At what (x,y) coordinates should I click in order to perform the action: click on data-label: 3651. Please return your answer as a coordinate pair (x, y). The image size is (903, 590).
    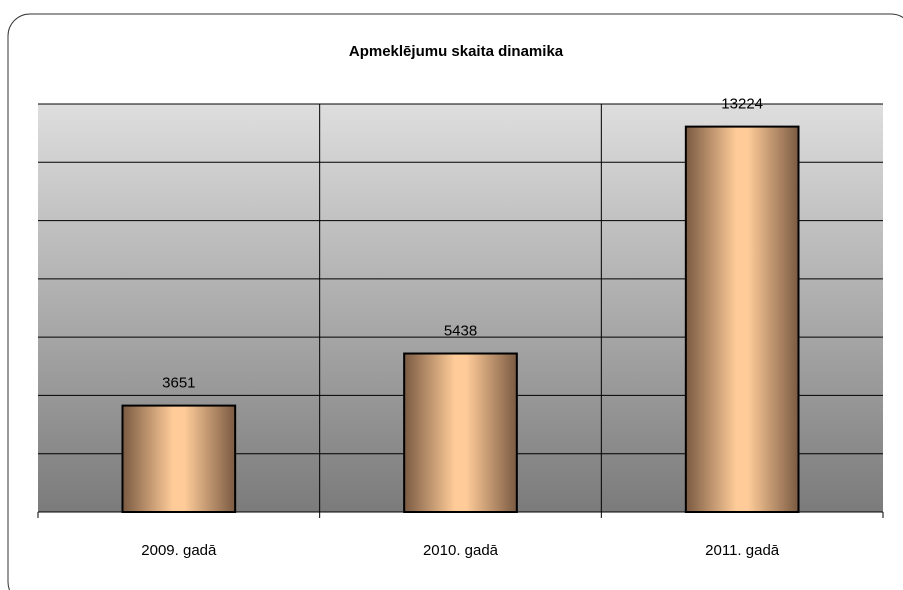
    Looking at the image, I should click on (178, 383).